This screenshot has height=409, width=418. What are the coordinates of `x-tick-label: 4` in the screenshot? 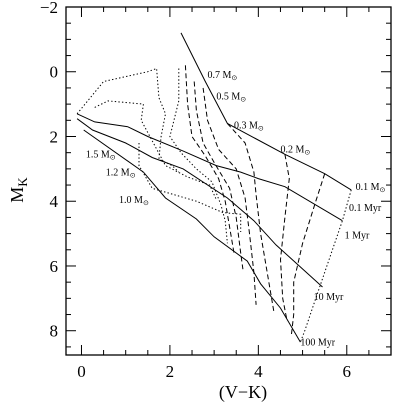 It's located at (258, 371).